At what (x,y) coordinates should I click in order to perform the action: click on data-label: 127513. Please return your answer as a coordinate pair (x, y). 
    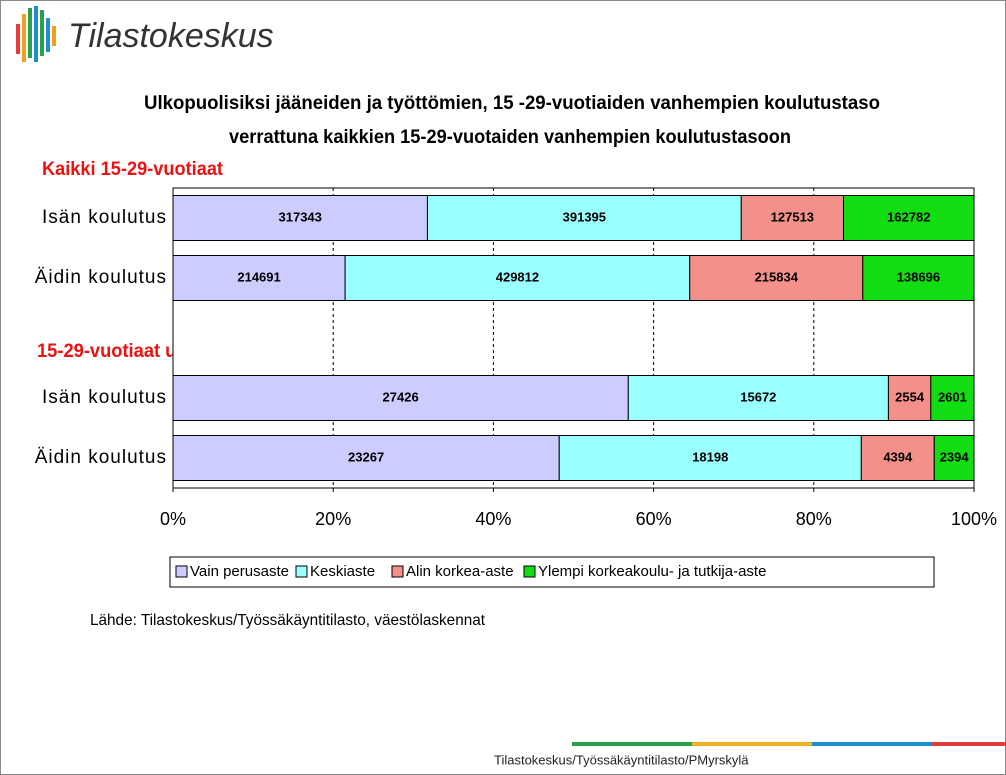
    Looking at the image, I should click on (792, 216).